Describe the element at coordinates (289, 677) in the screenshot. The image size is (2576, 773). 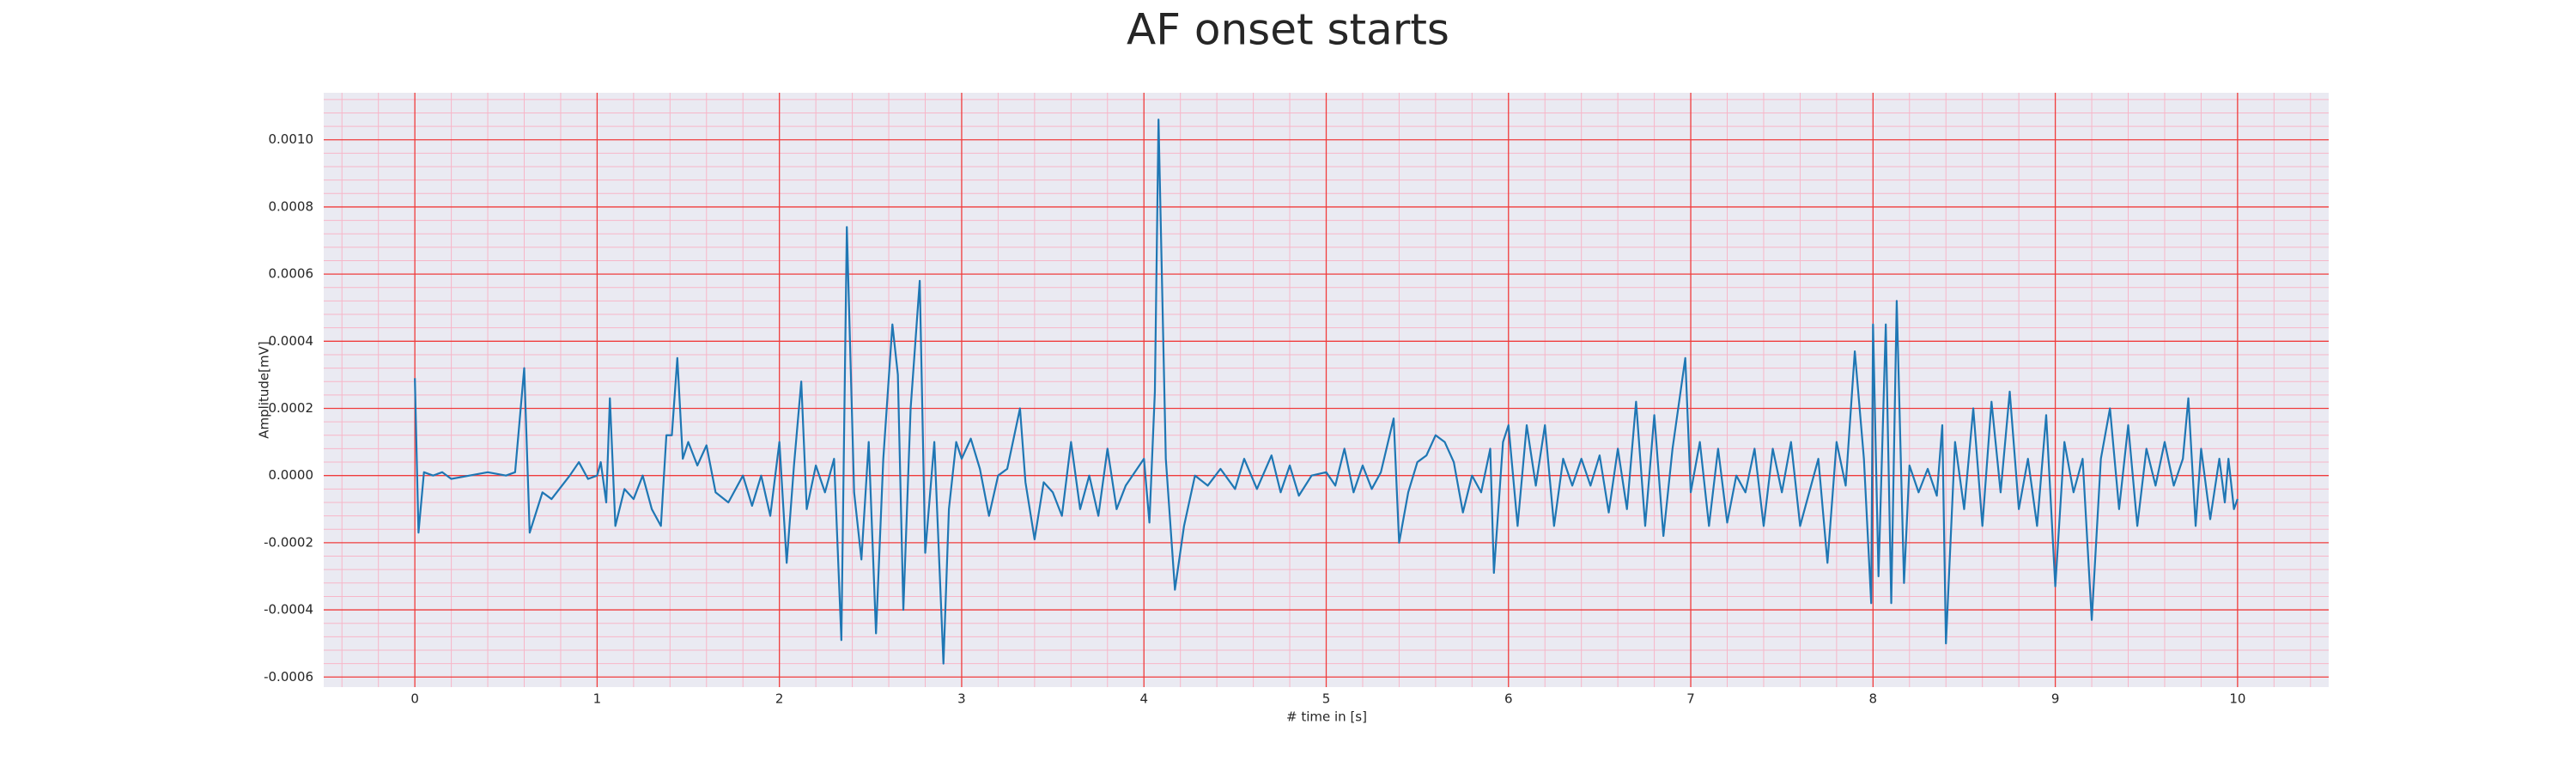
I see `y-tick-label: -0.0006` at that location.